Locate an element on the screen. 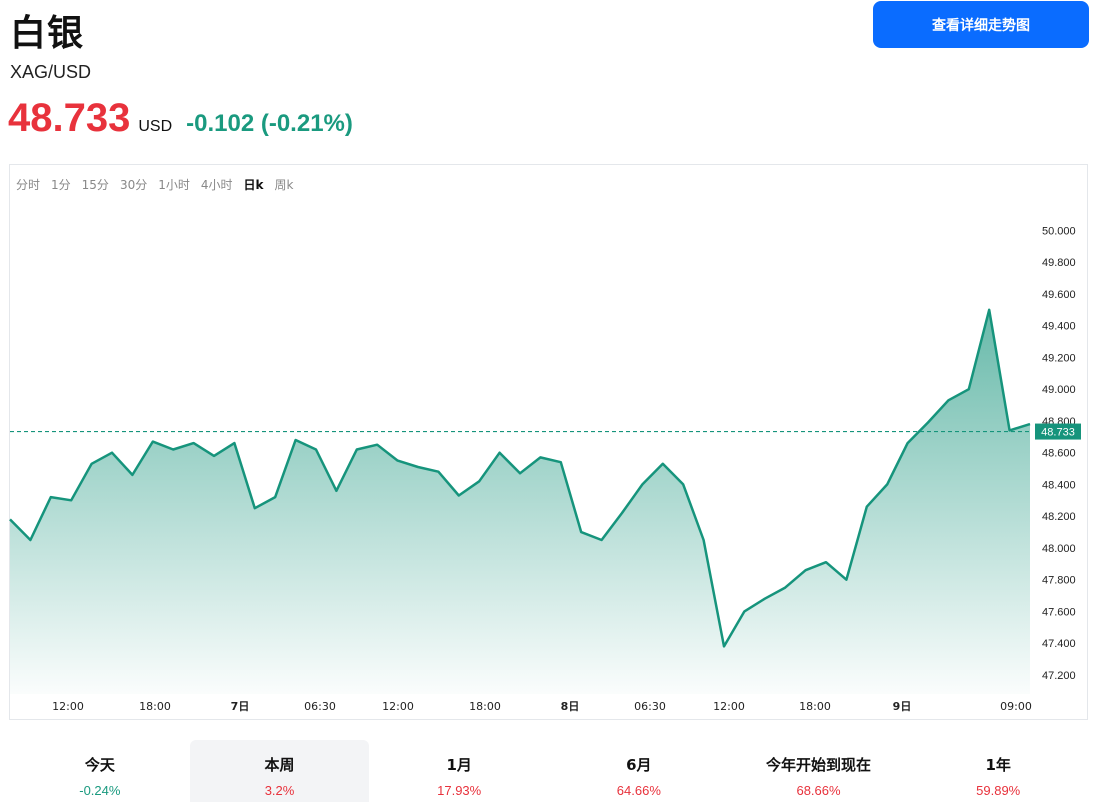 The image size is (1114, 802). y-tick-label: 48.000 is located at coordinates (1059, 549).